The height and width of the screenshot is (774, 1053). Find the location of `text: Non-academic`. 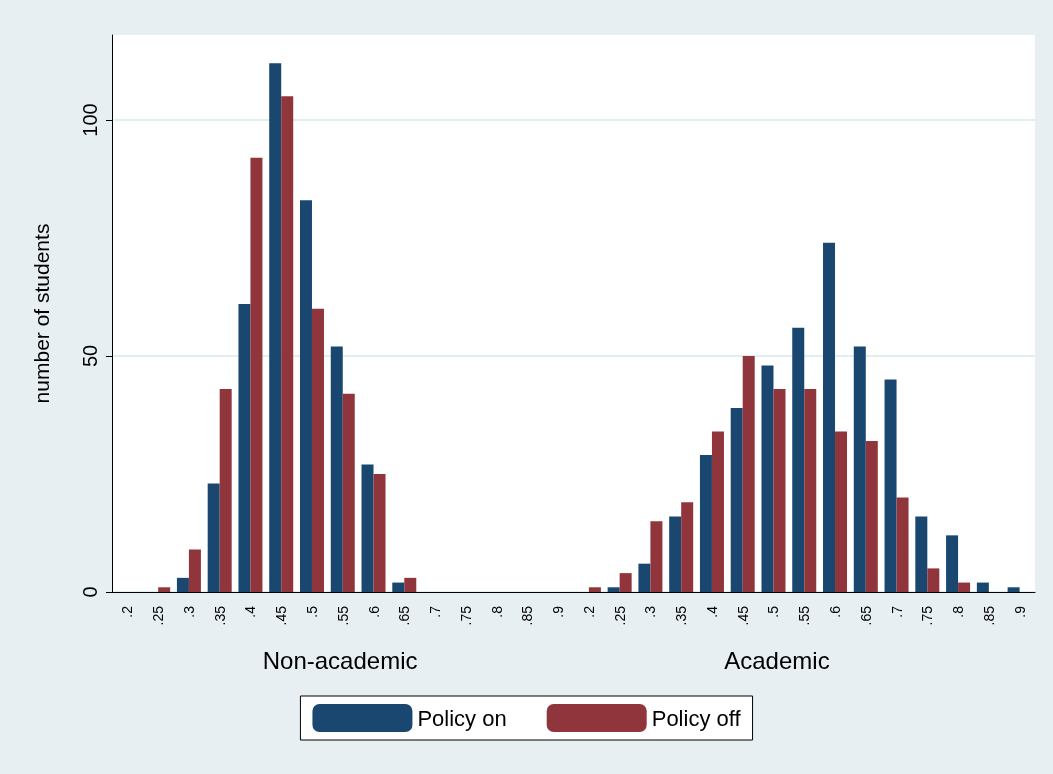

text: Non-academic is located at coordinates (340, 660).